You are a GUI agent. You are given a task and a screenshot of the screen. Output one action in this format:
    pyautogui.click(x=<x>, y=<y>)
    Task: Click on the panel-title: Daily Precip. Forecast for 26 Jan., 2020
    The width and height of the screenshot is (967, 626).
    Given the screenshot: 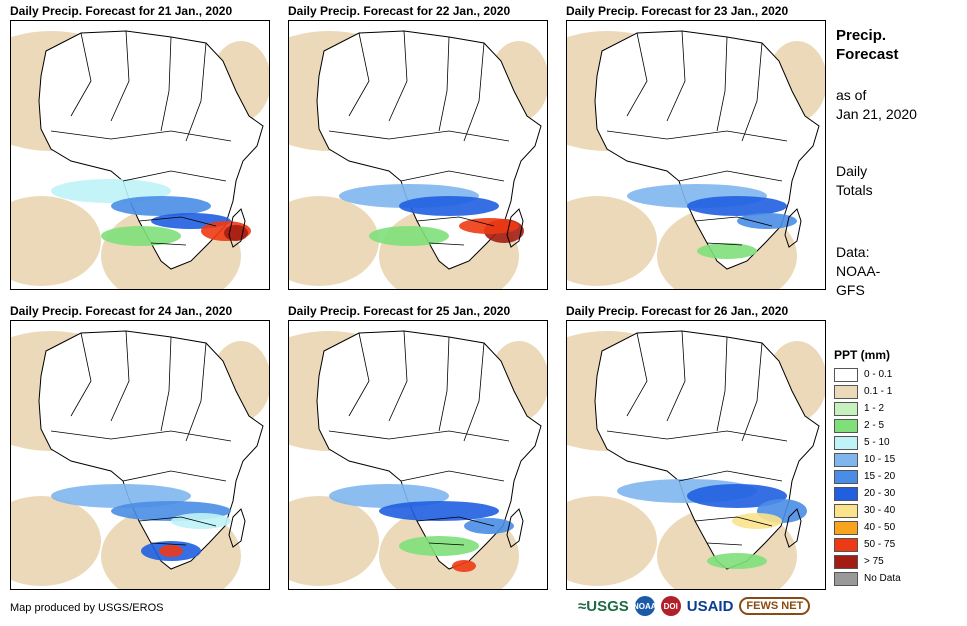 What is the action you would take?
    pyautogui.click(x=677, y=311)
    